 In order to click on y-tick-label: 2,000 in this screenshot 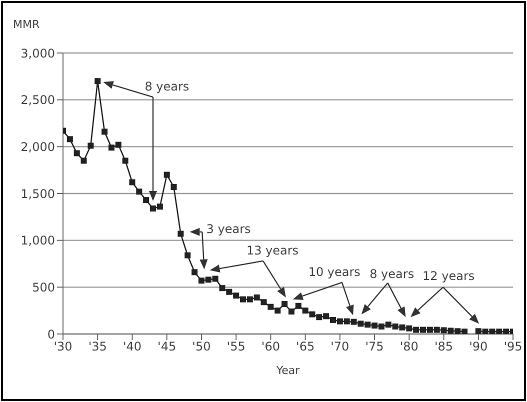, I will do `click(37, 147)`.